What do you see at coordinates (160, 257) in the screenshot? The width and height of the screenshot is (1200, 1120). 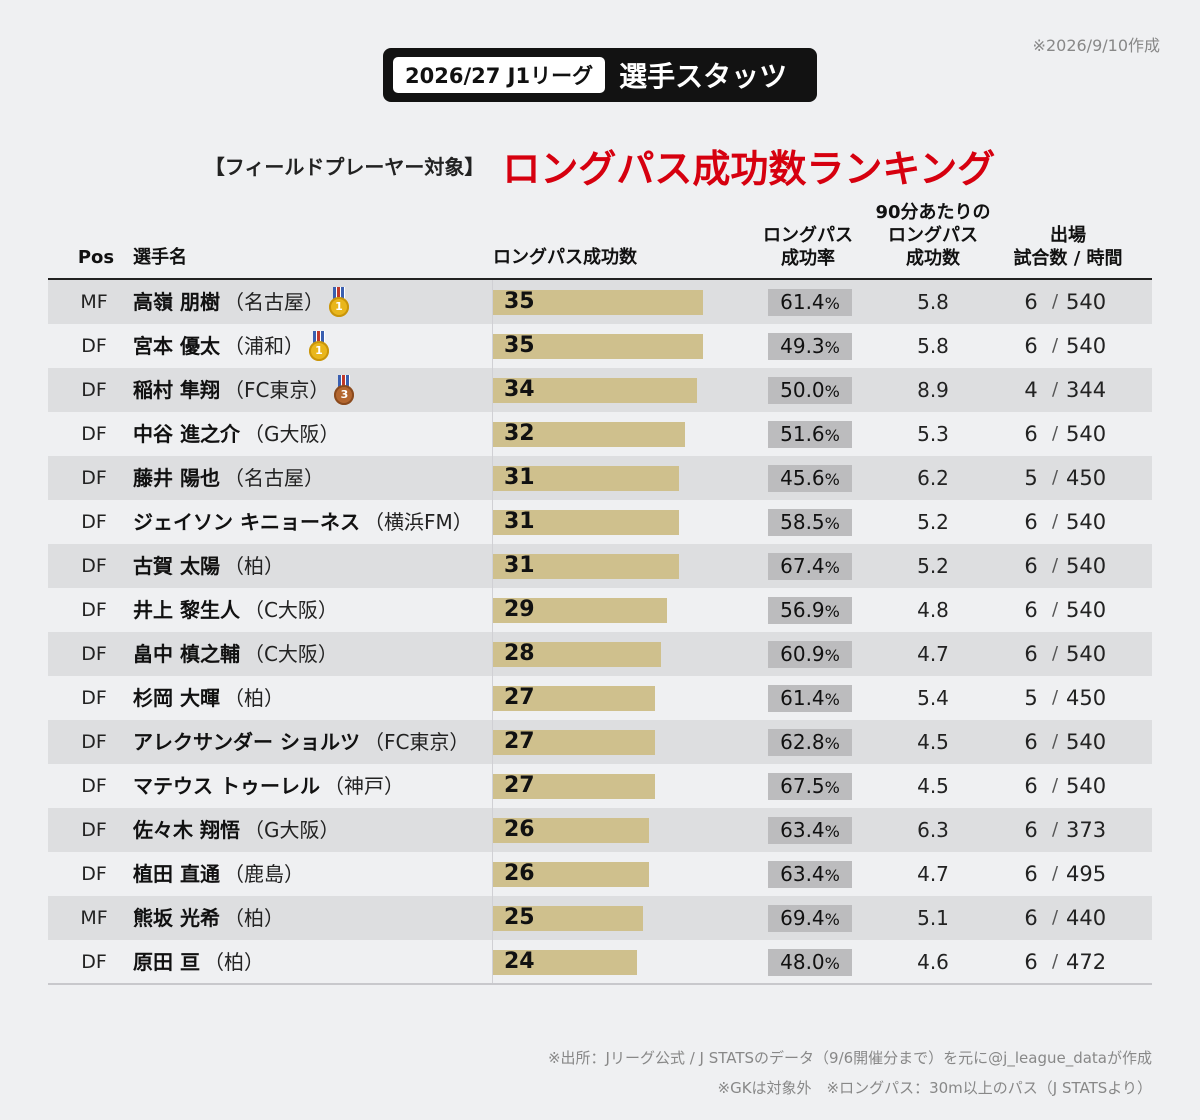 I see `col-header-player: 選手名` at bounding box center [160, 257].